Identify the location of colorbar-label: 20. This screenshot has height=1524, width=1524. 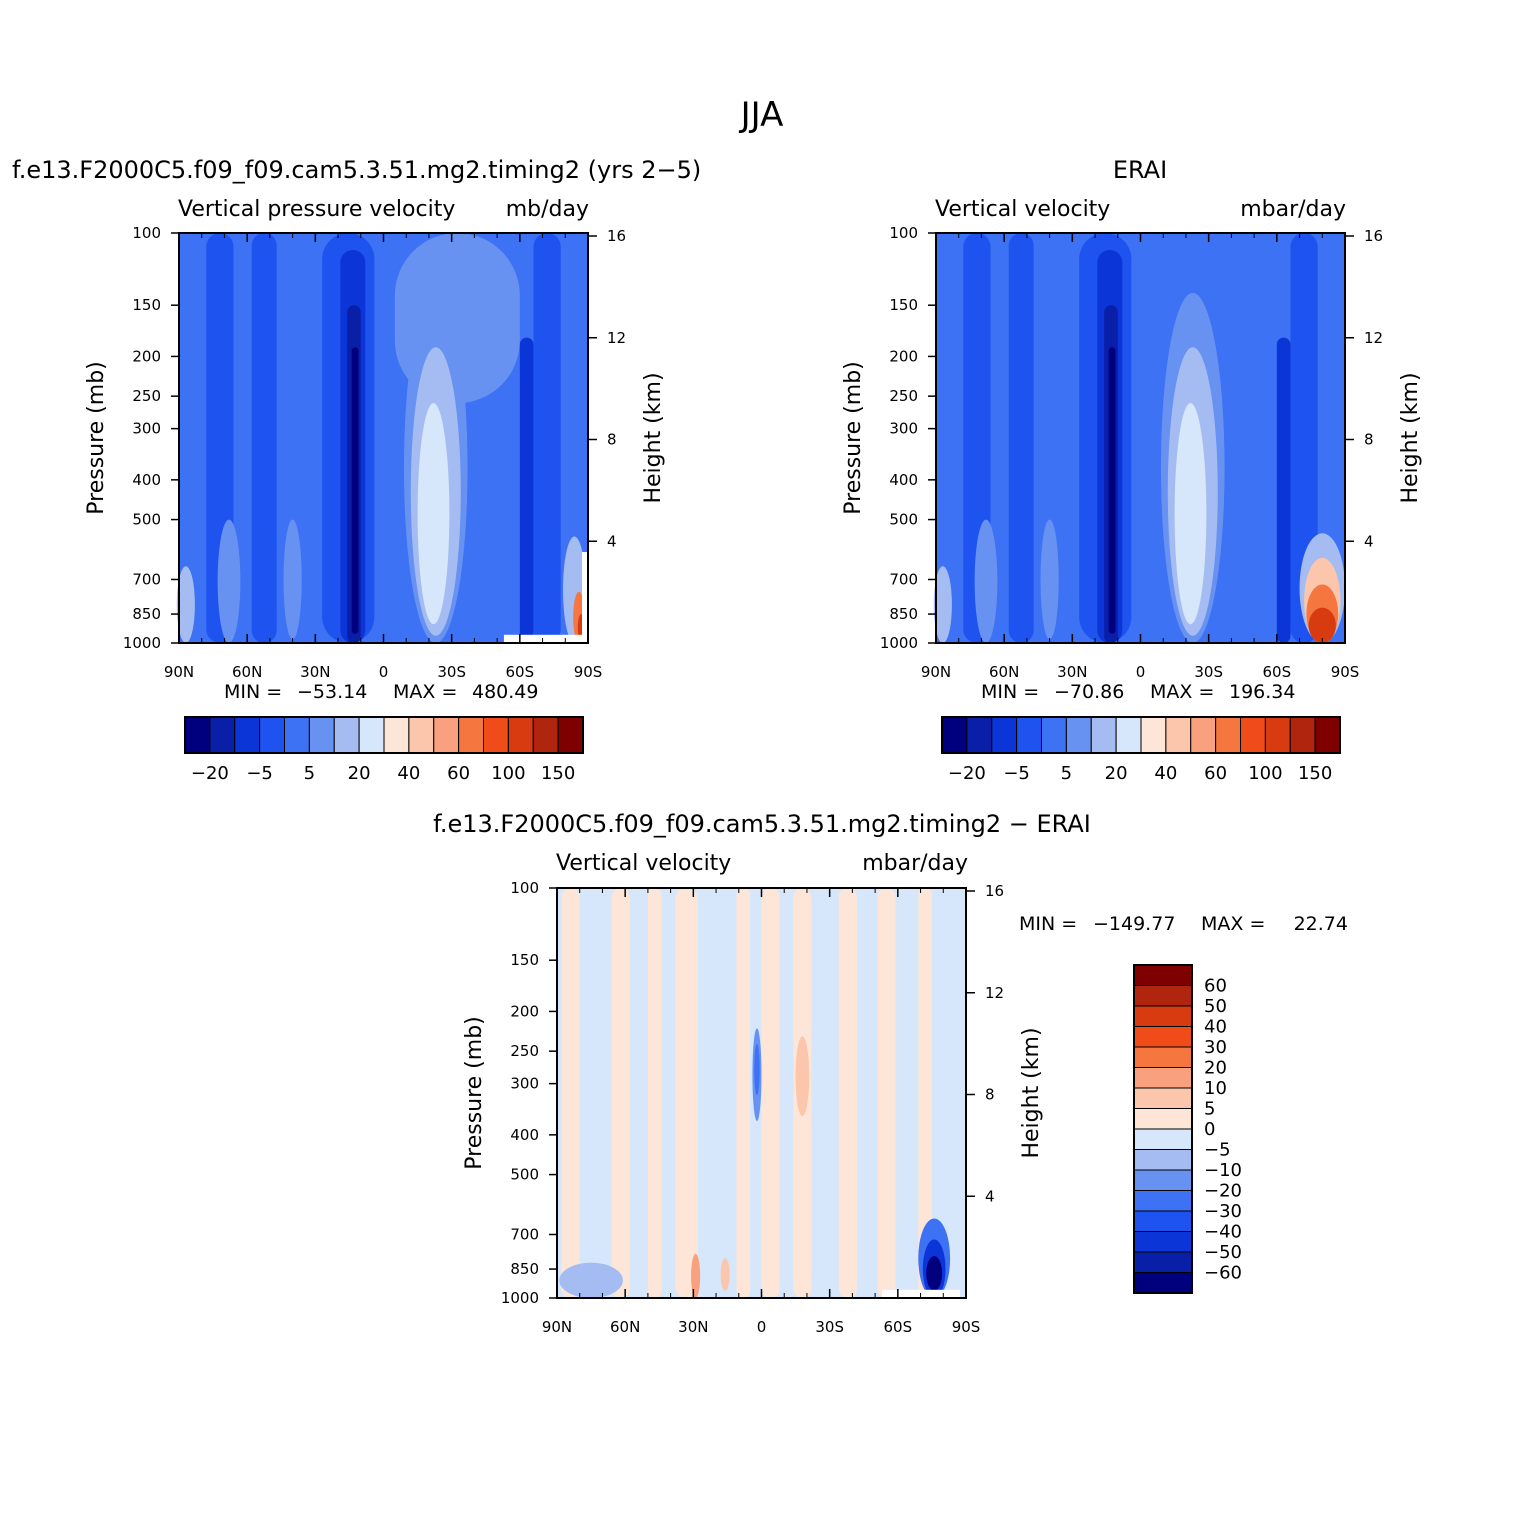
(359, 773).